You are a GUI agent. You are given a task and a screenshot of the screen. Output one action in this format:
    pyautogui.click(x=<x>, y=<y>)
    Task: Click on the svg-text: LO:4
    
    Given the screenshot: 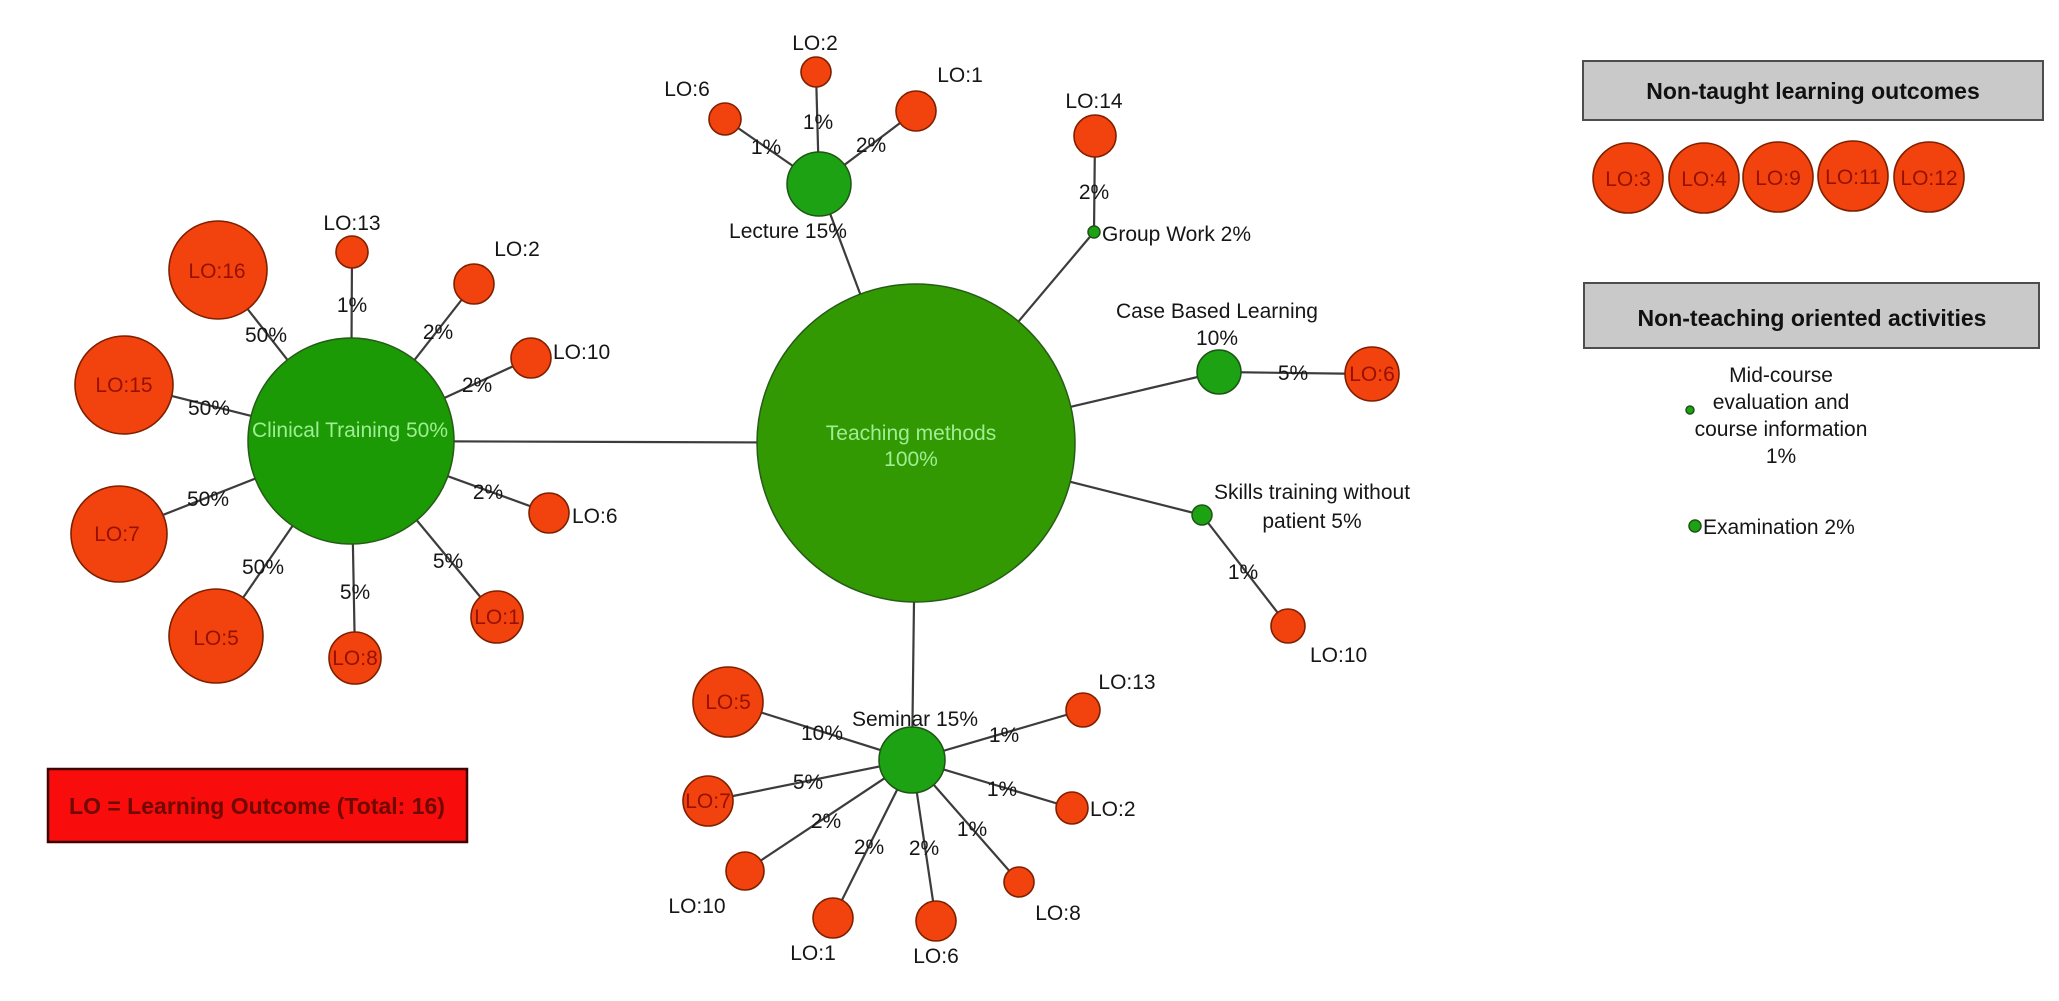 What is the action you would take?
    pyautogui.click(x=1704, y=179)
    